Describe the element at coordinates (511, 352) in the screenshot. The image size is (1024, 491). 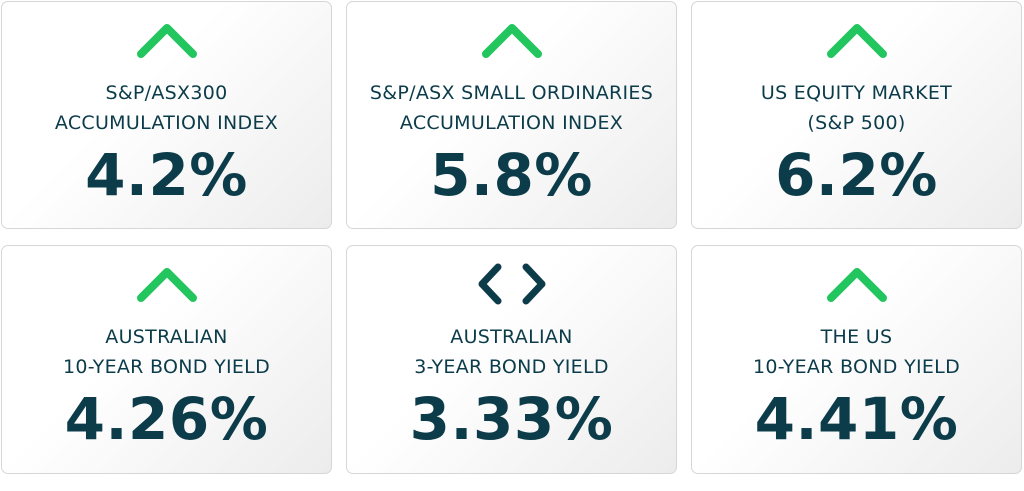
I see `card-label: AUSTRALIAN 3-YEAR BOND YIELD` at that location.